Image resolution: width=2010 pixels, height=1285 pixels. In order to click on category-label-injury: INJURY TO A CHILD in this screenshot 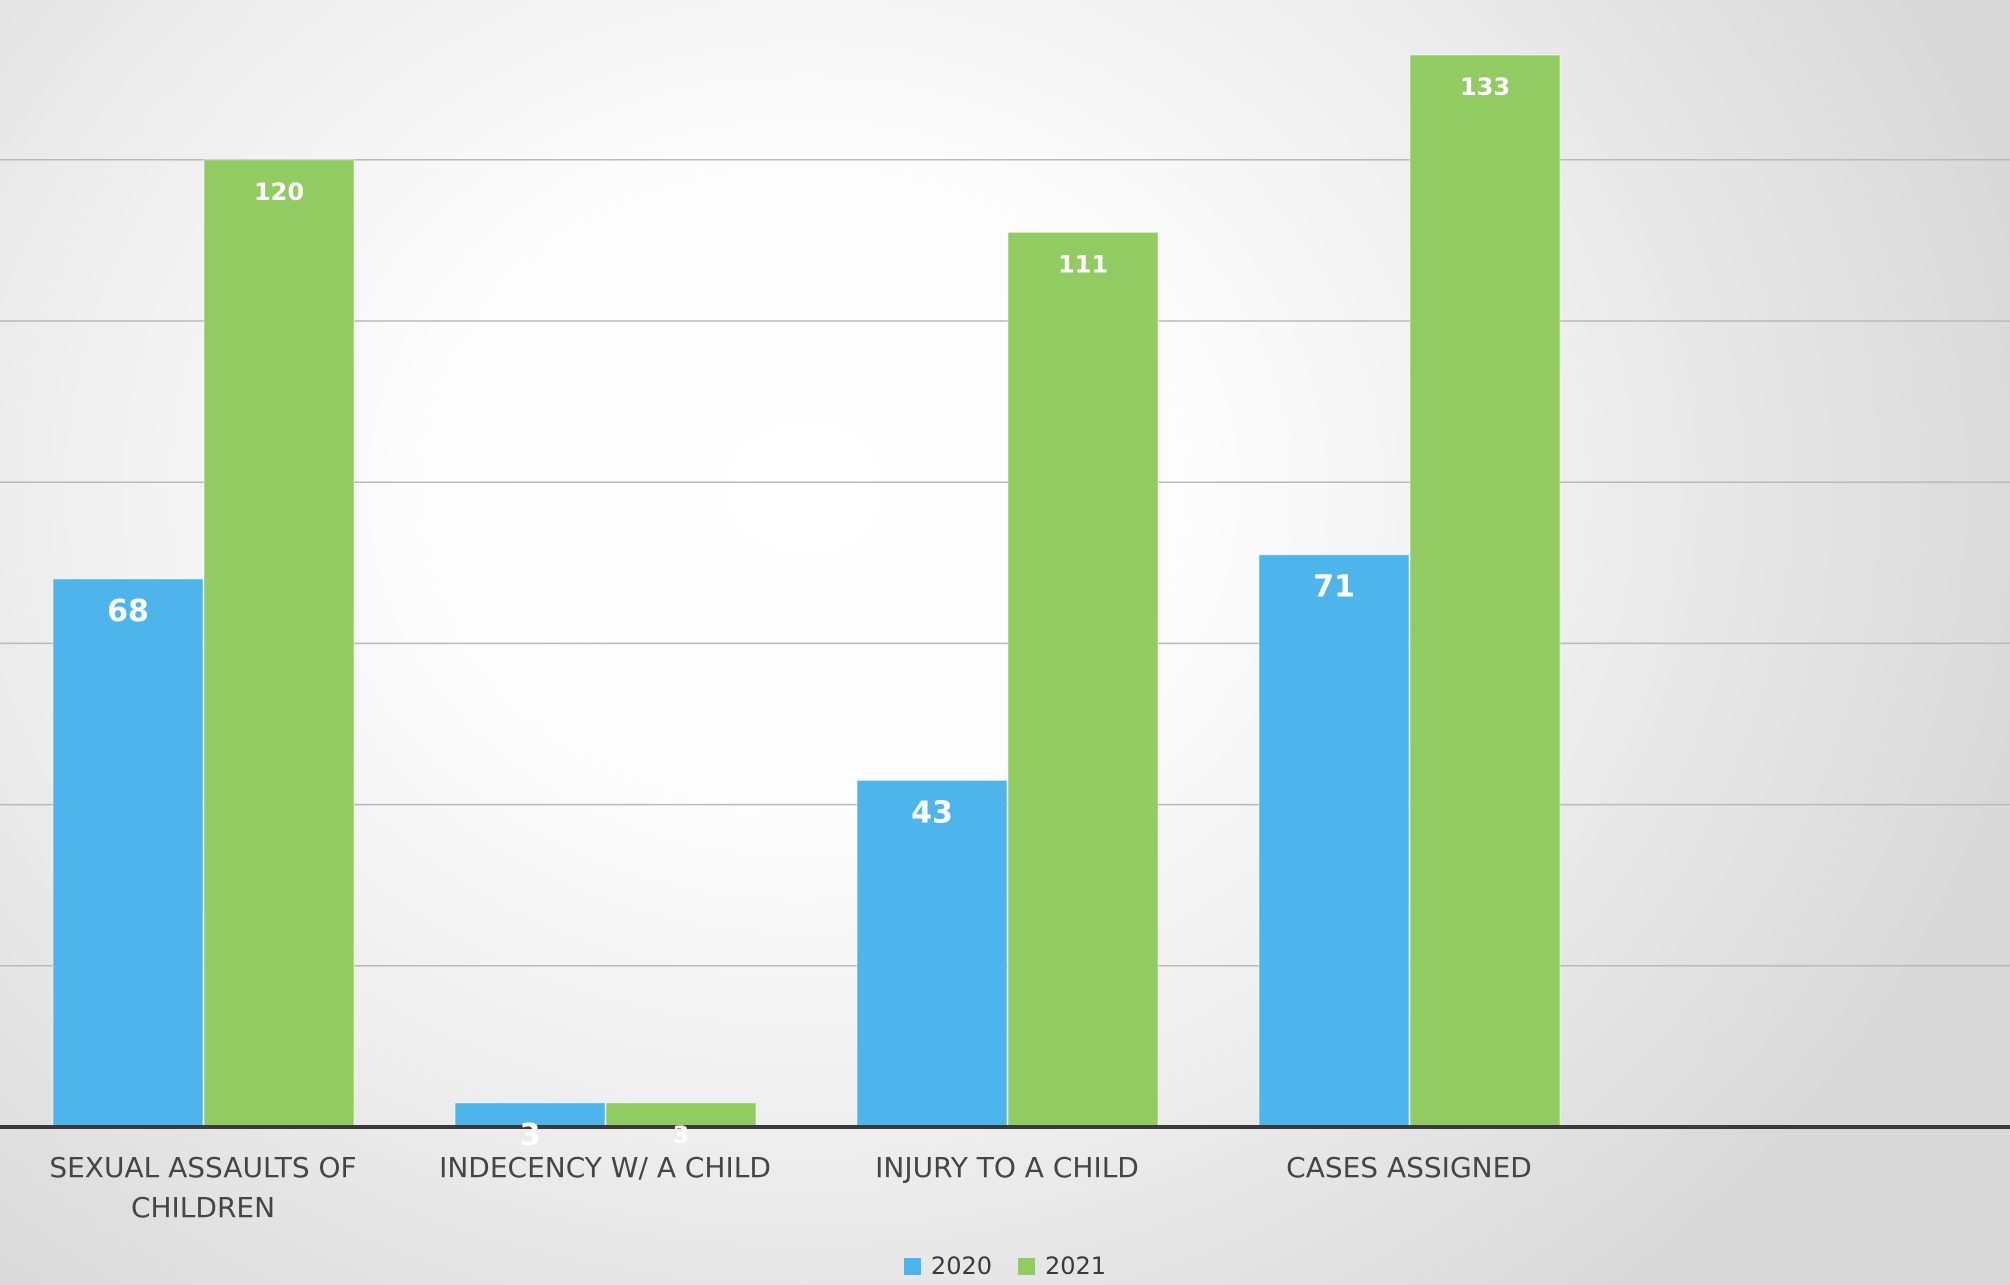, I will do `click(1007, 1167)`.